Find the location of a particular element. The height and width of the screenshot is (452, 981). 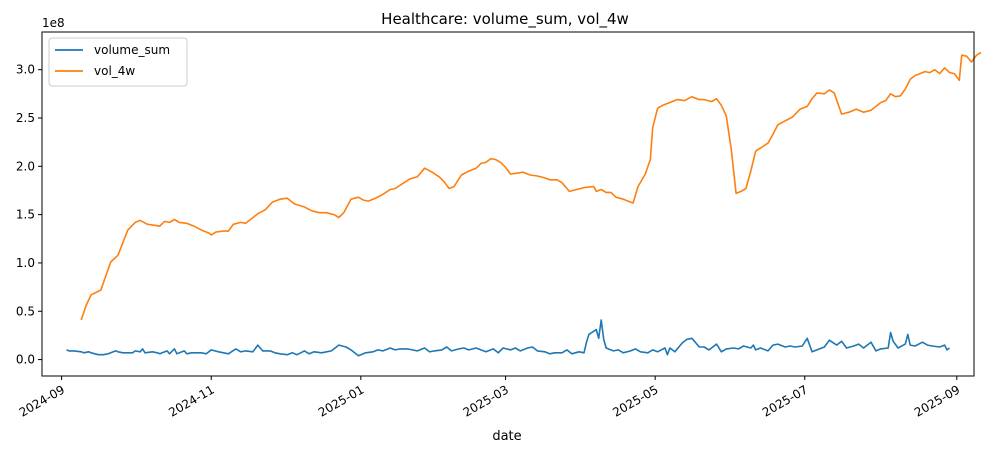

legend-label-vol_4w: vol_4w is located at coordinates (114, 71).